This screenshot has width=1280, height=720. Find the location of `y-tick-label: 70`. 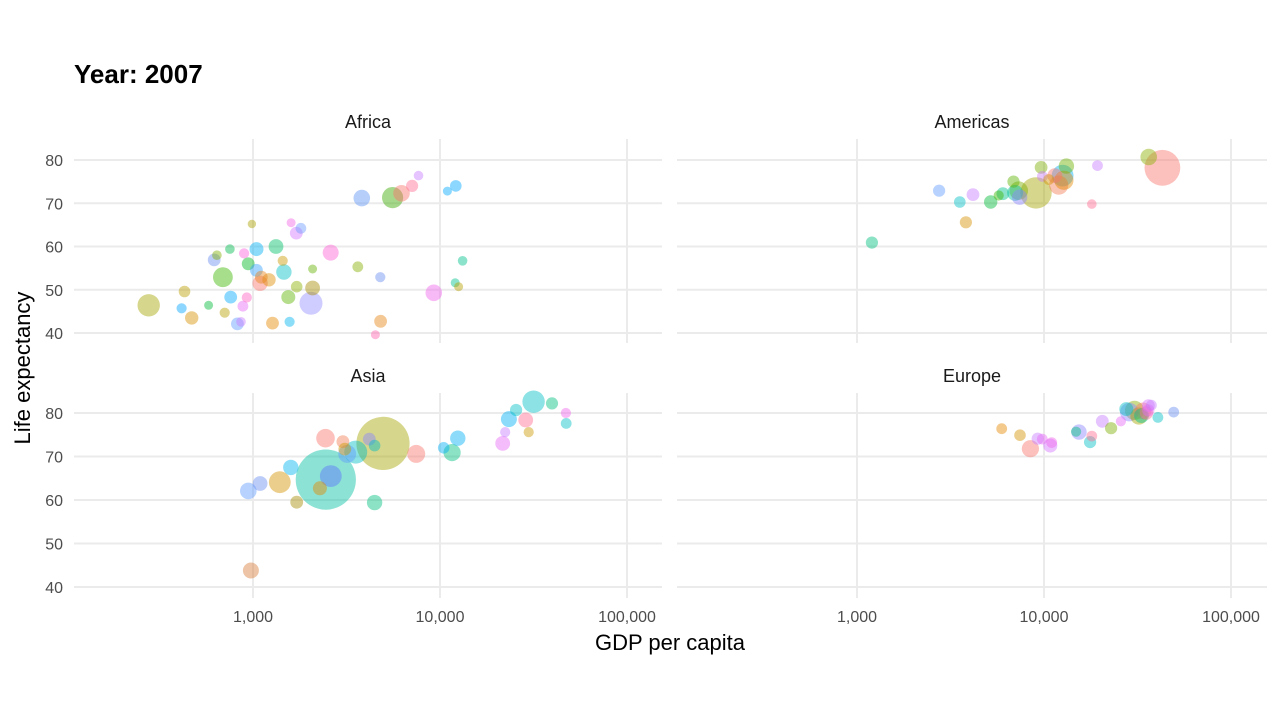

y-tick-label: 70 is located at coordinates (54, 458).